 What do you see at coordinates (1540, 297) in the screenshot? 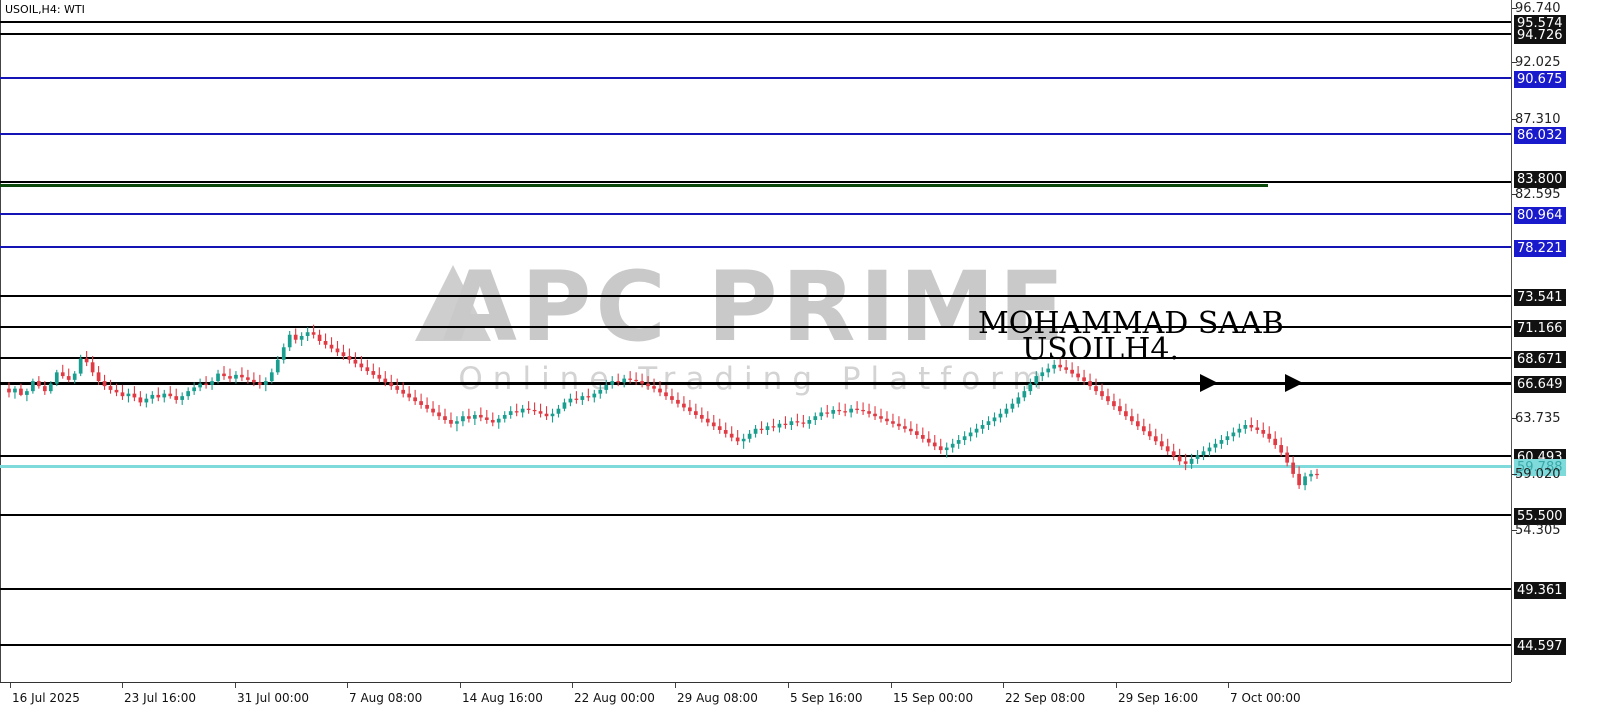
I see `price-axis-label: 73.541` at bounding box center [1540, 297].